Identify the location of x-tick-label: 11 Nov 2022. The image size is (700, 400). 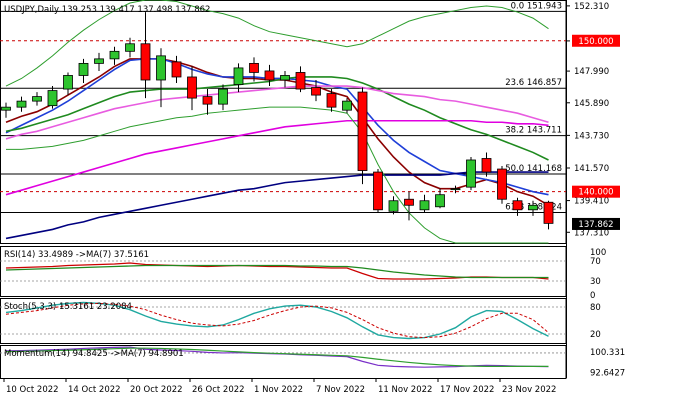
(405, 390).